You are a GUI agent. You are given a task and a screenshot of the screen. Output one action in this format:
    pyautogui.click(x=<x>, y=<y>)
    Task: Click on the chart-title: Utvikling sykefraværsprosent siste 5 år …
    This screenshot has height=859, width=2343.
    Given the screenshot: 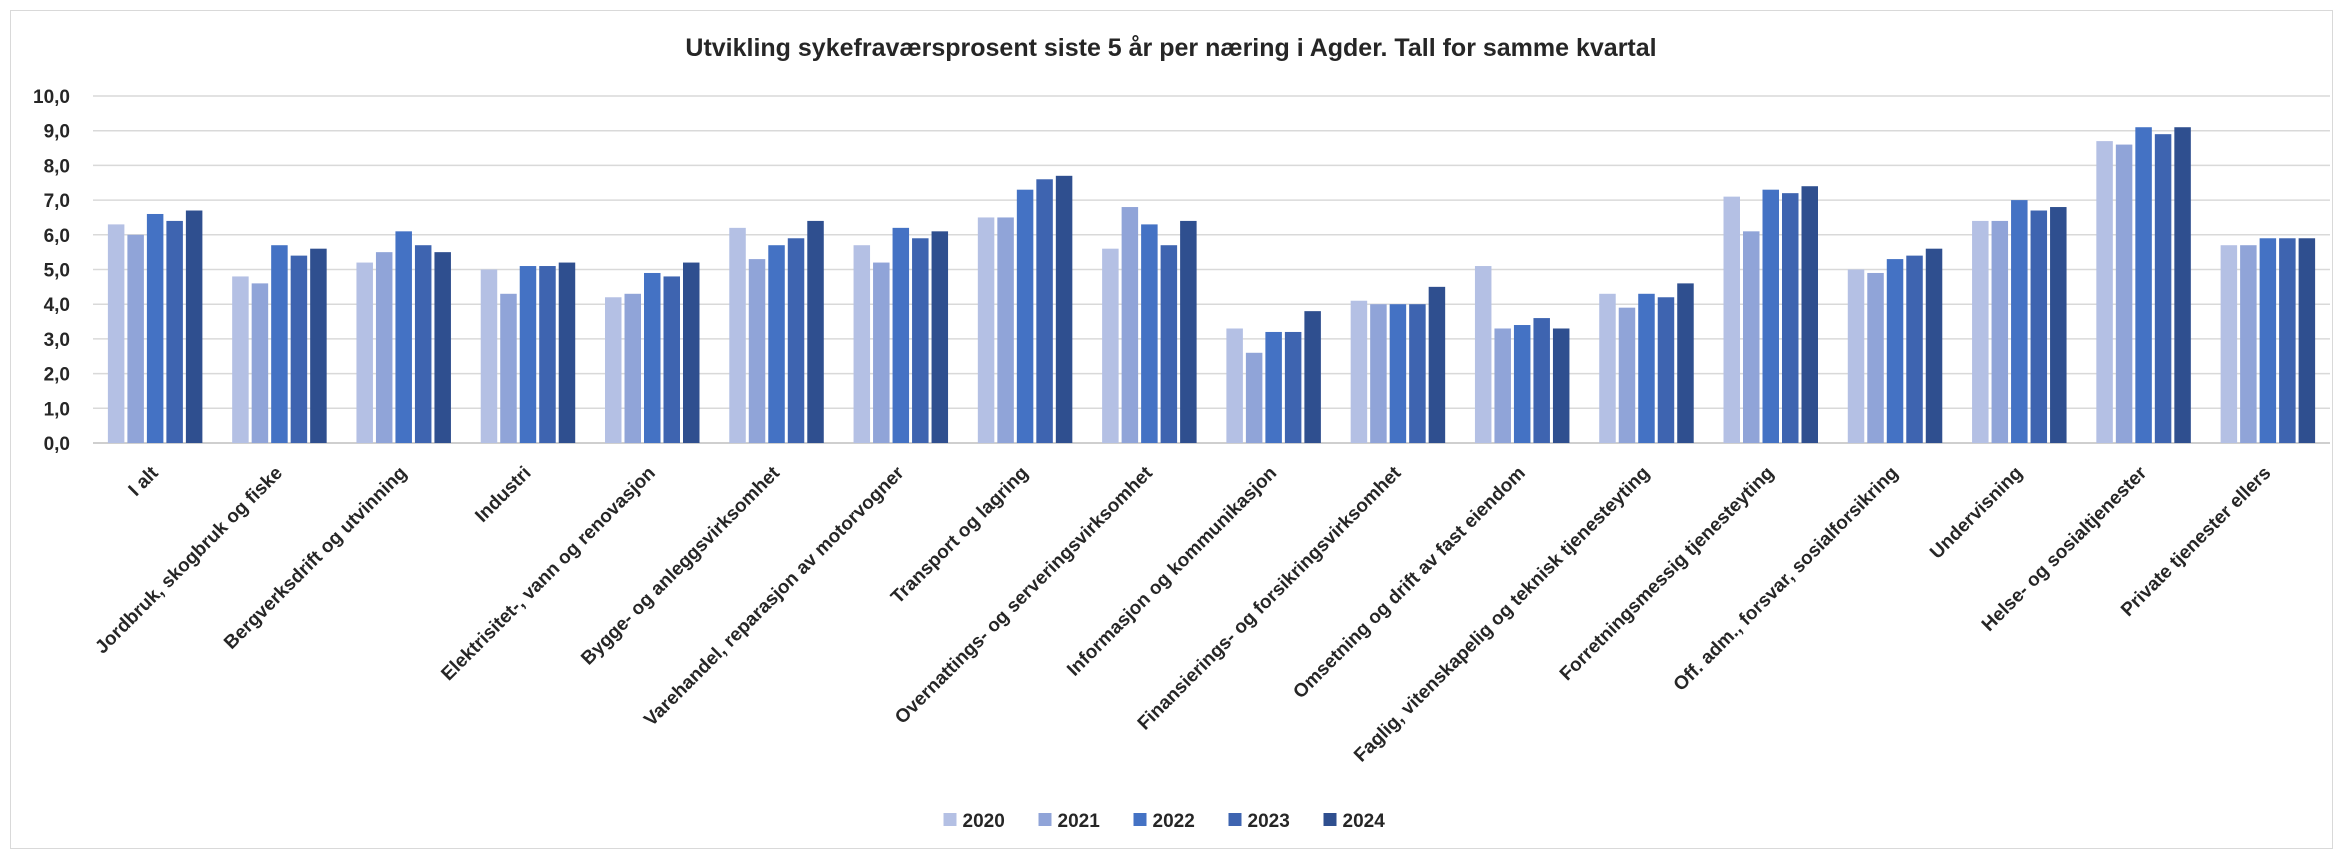 What is the action you would take?
    pyautogui.click(x=1170, y=48)
    